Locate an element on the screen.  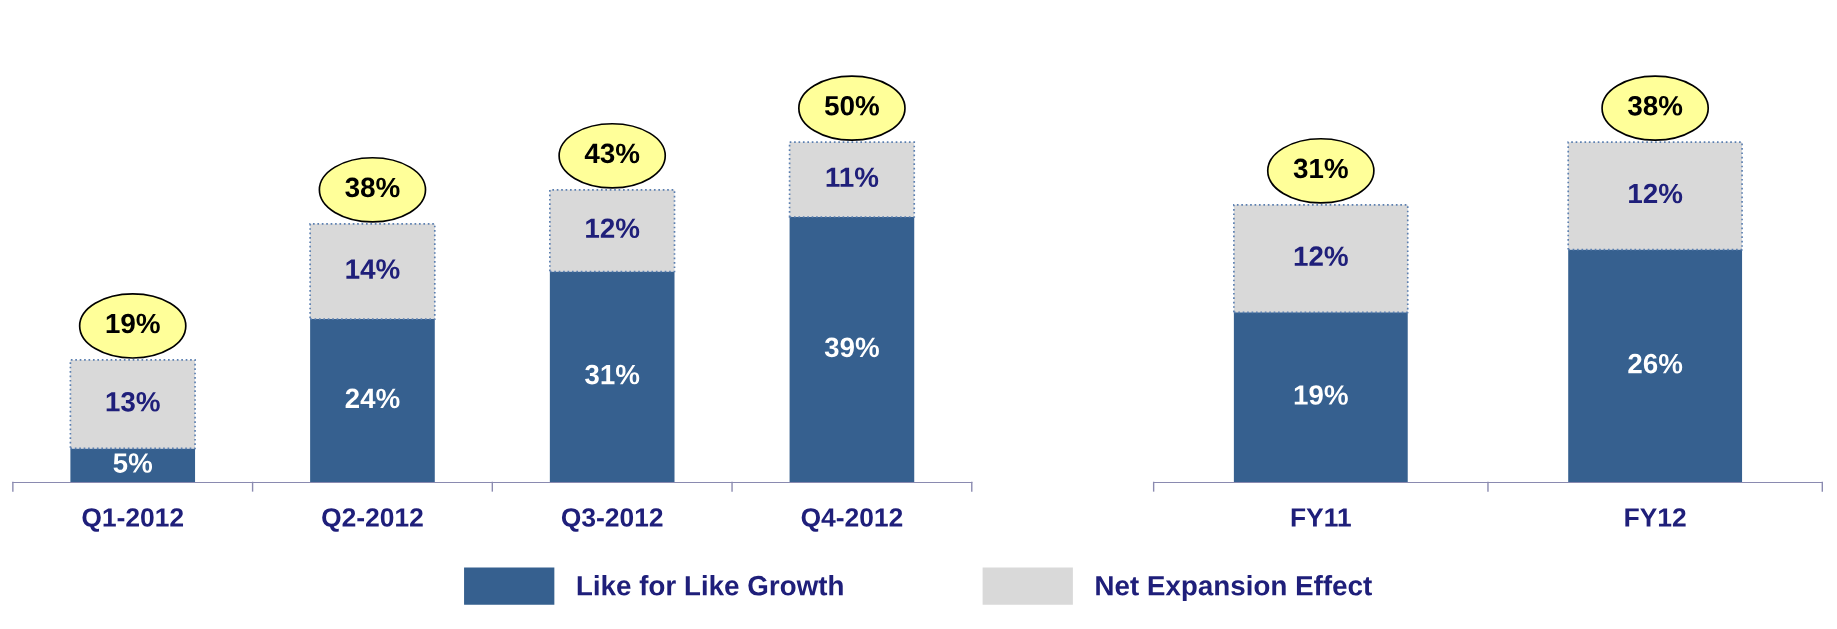
x-tick-label: Q4-2012 is located at coordinates (852, 520).